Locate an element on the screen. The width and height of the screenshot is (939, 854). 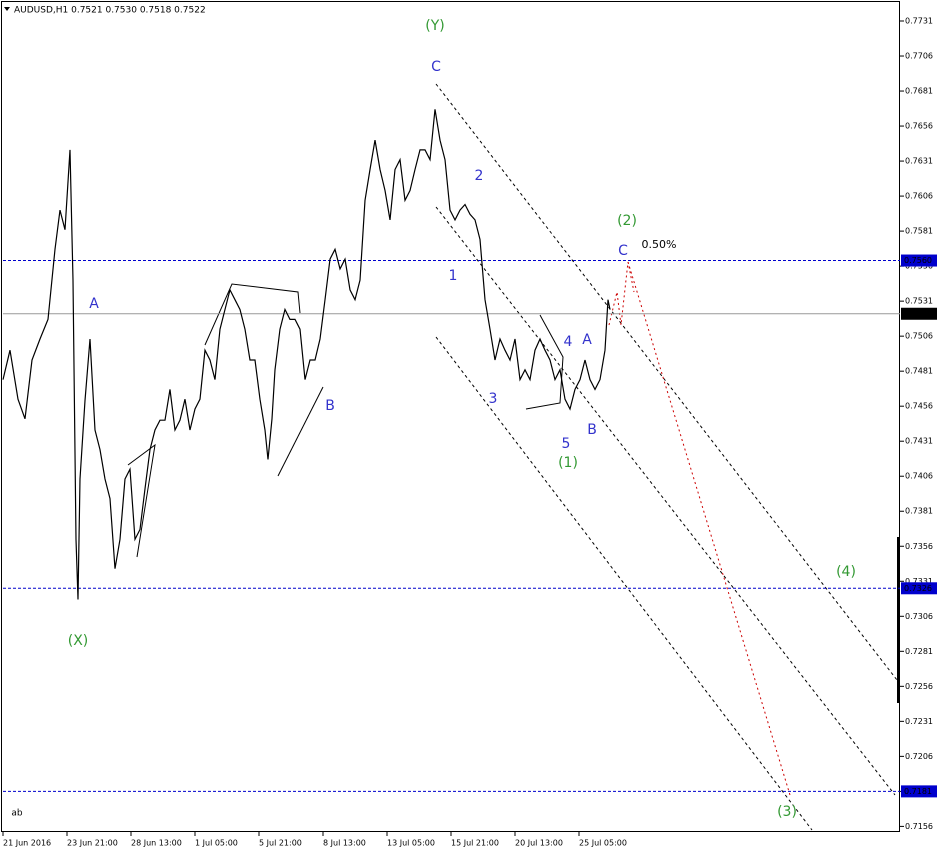
y-tick-label: 0.7681 is located at coordinates (919, 91).